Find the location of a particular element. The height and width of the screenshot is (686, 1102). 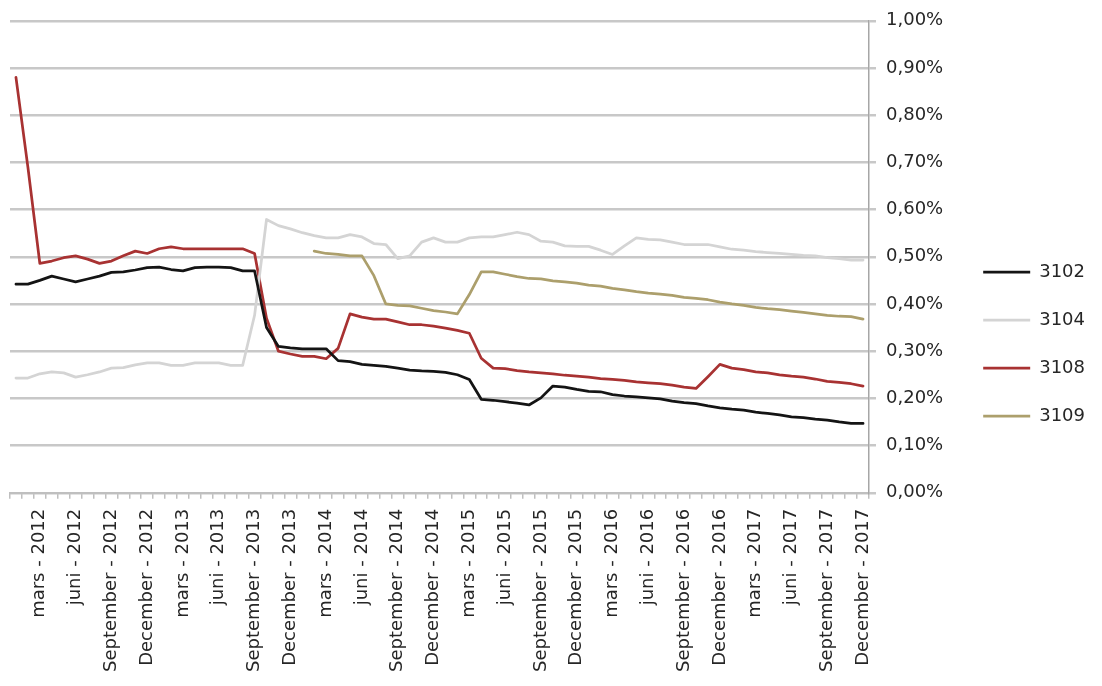

y-tick-label: 0,40% is located at coordinates (915, 302).